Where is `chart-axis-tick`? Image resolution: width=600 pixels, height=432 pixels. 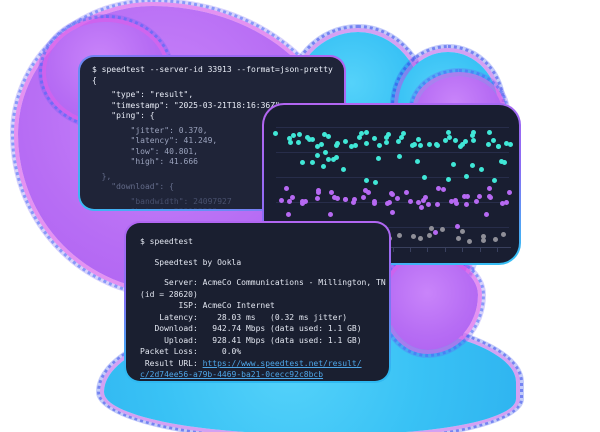
chart-axis-tick is located at coordinates (393, 250).